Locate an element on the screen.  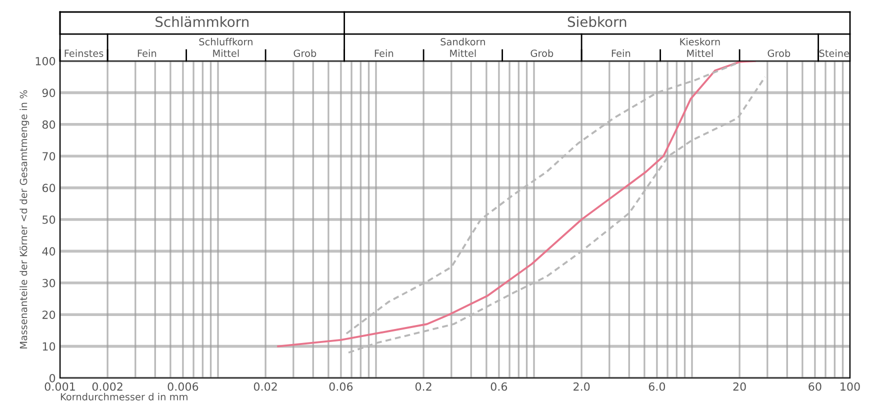
text: Kieskorn is located at coordinates (700, 42).